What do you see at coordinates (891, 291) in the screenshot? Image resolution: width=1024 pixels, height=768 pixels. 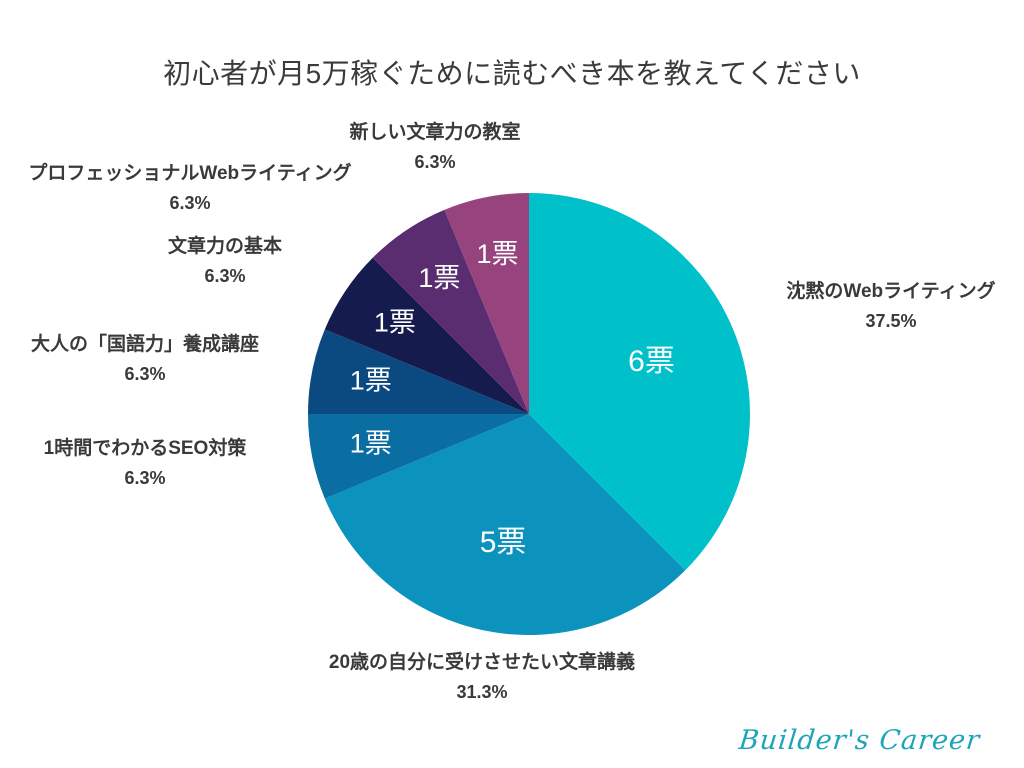 I see `slice-callout-label: 沈黙のWebライティング` at bounding box center [891, 291].